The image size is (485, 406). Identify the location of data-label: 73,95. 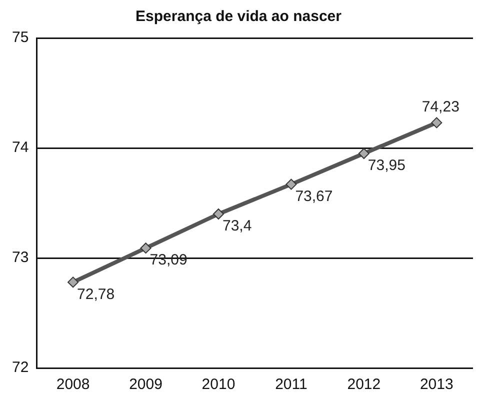
(387, 165).